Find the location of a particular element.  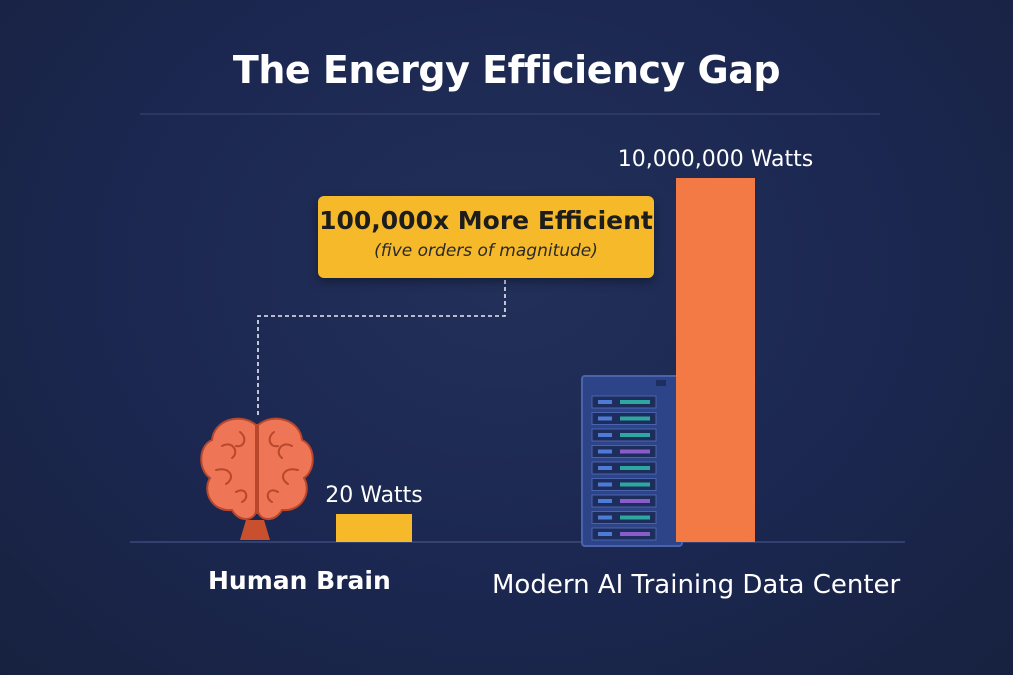

callout-headline: 100,000x More Efficient is located at coordinates (486, 220).